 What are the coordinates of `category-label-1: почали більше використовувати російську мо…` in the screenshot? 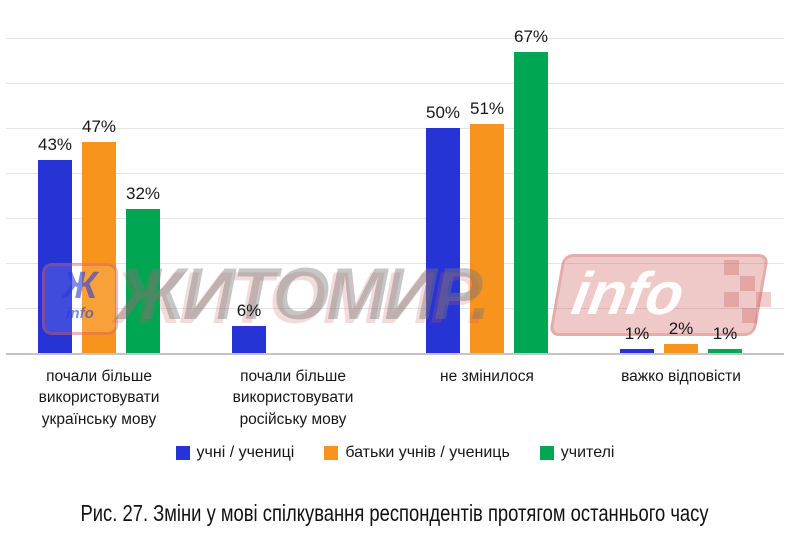 It's located at (293, 398).